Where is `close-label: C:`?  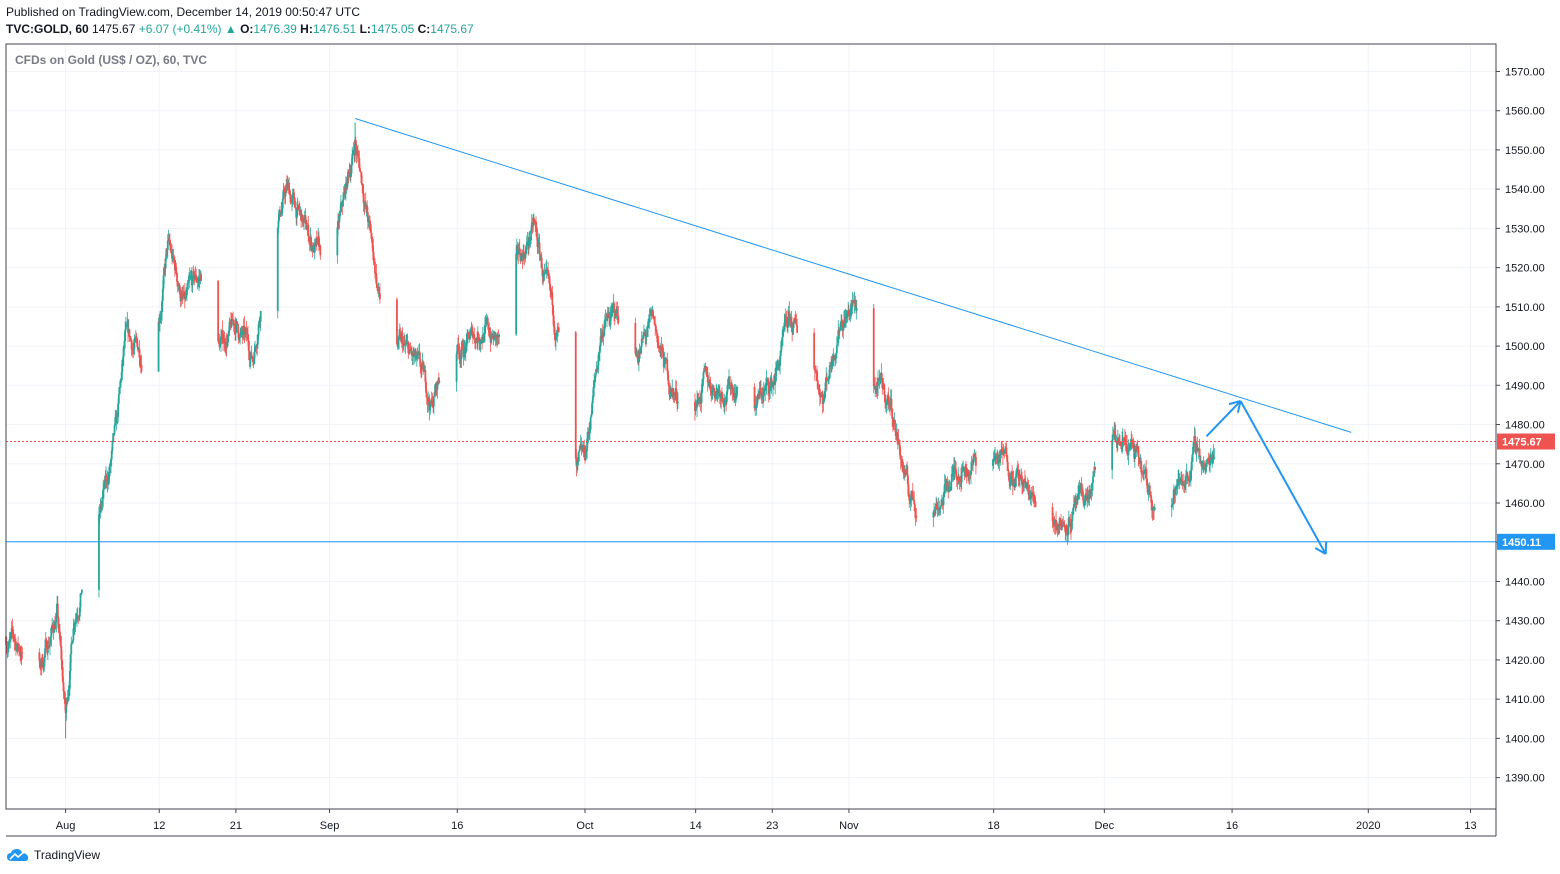 close-label: C: is located at coordinates (424, 29).